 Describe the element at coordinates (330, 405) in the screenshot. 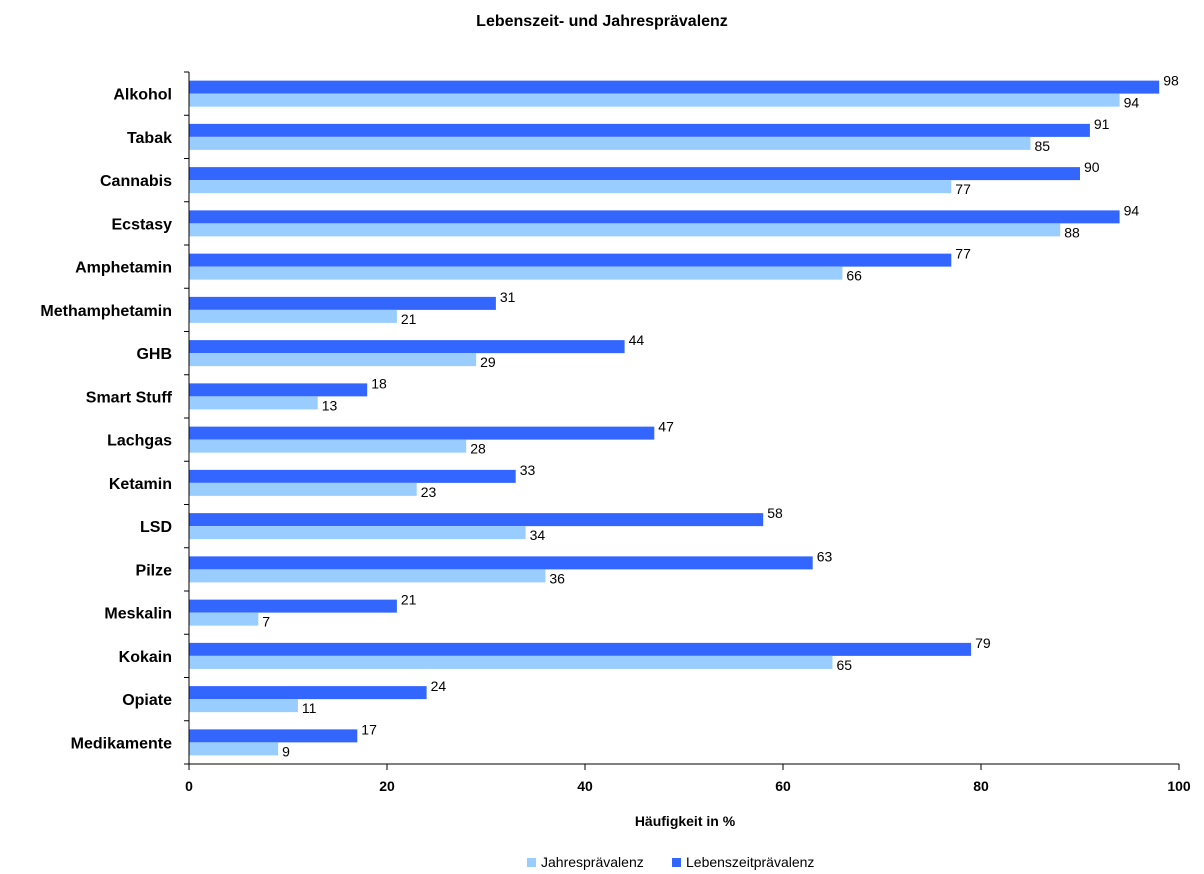

I see `value-label-jahres-7: 13` at that location.